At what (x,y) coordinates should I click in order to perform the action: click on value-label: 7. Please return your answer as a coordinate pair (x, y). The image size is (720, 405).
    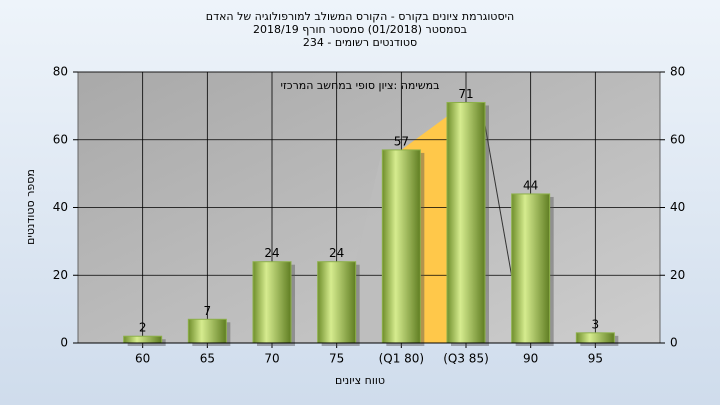
    Looking at the image, I should click on (208, 311).